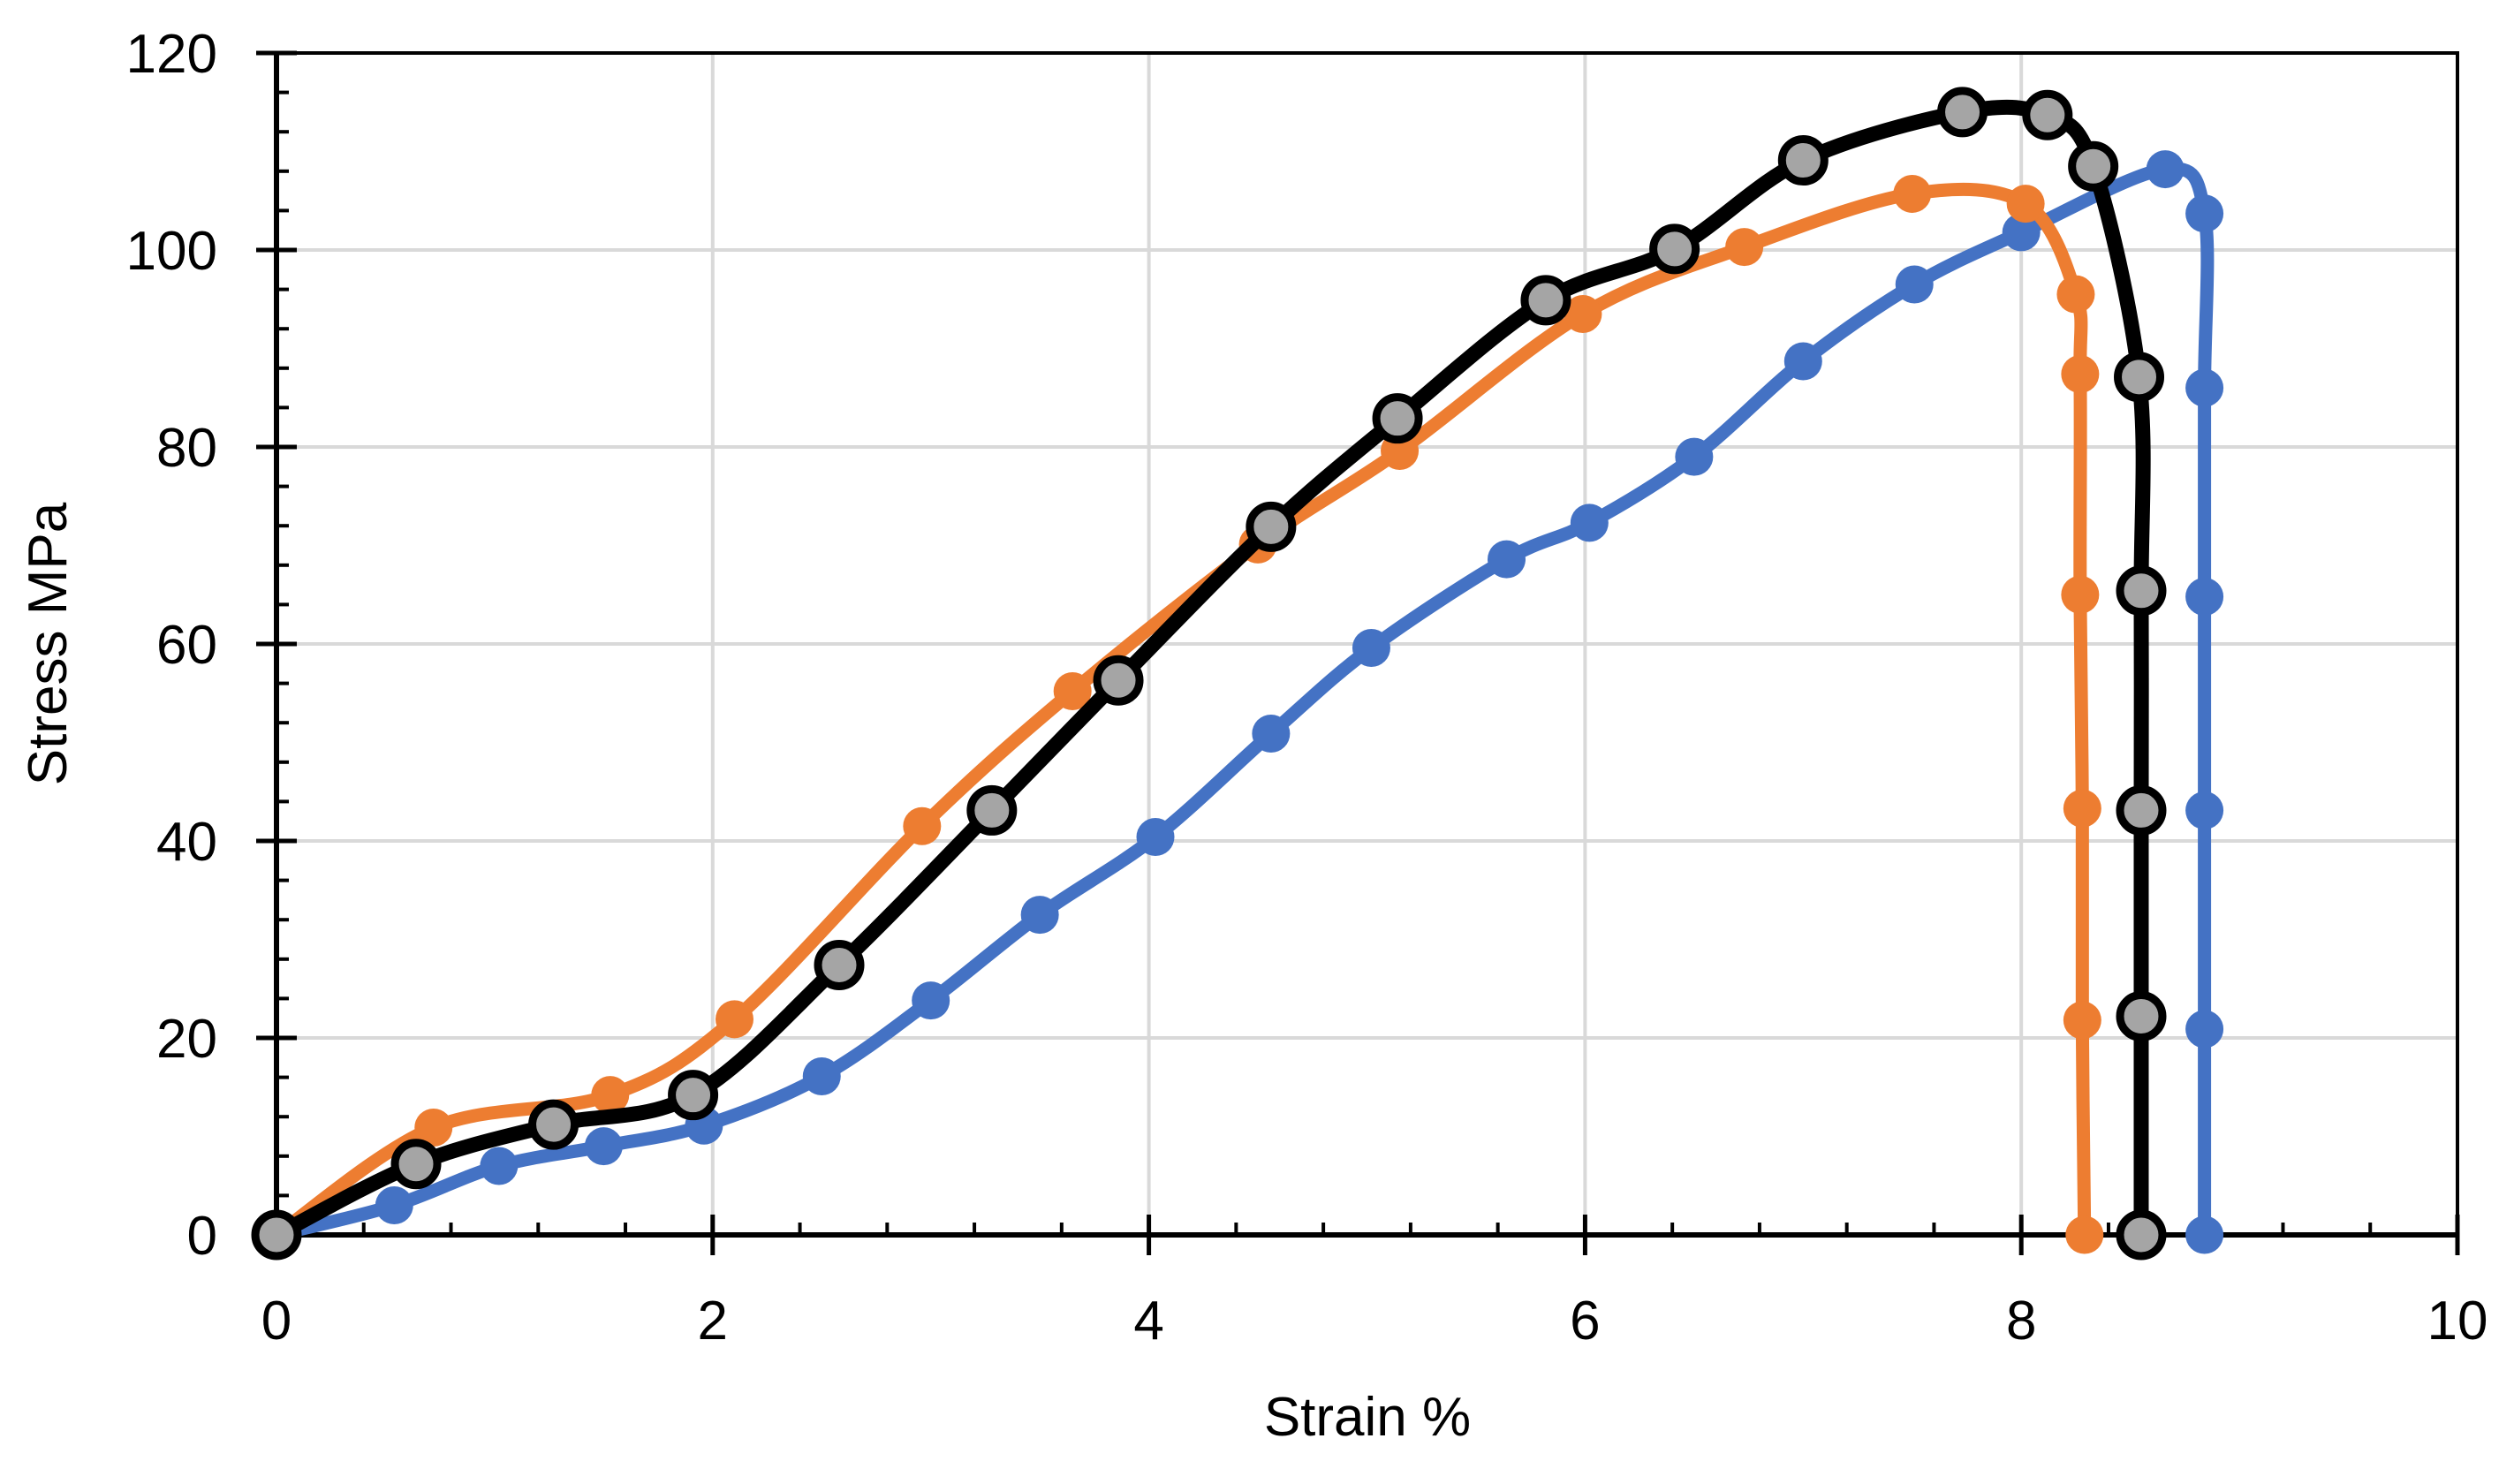  Describe the element at coordinates (1585, 1321) in the screenshot. I see `x-tick-label: 6` at that location.